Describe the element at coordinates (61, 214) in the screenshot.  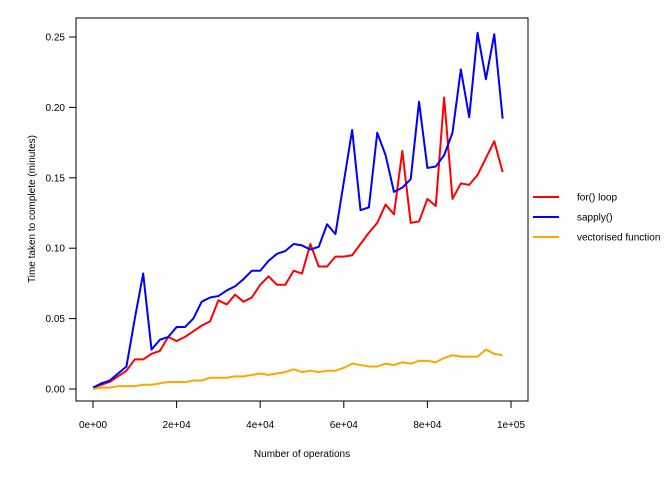
I see `y-axis: 0.00 0.05 0.10 0.15 0.20 0.25` at that location.